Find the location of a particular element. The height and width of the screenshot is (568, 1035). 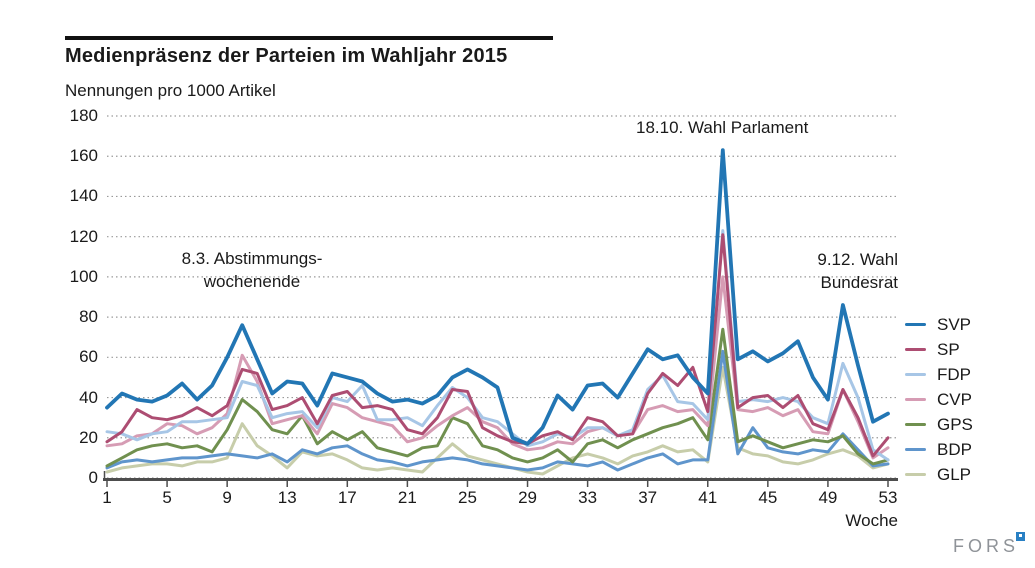

legend-item-SP: SP is located at coordinates (939, 349).